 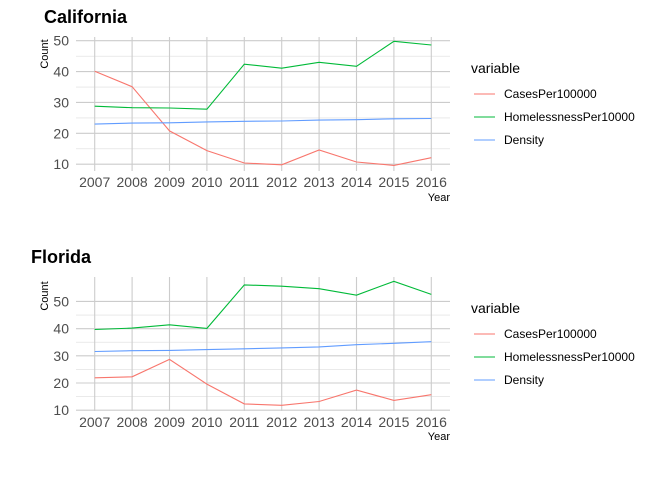 What do you see at coordinates (86, 17) in the screenshot?
I see `chart-title: California` at bounding box center [86, 17].